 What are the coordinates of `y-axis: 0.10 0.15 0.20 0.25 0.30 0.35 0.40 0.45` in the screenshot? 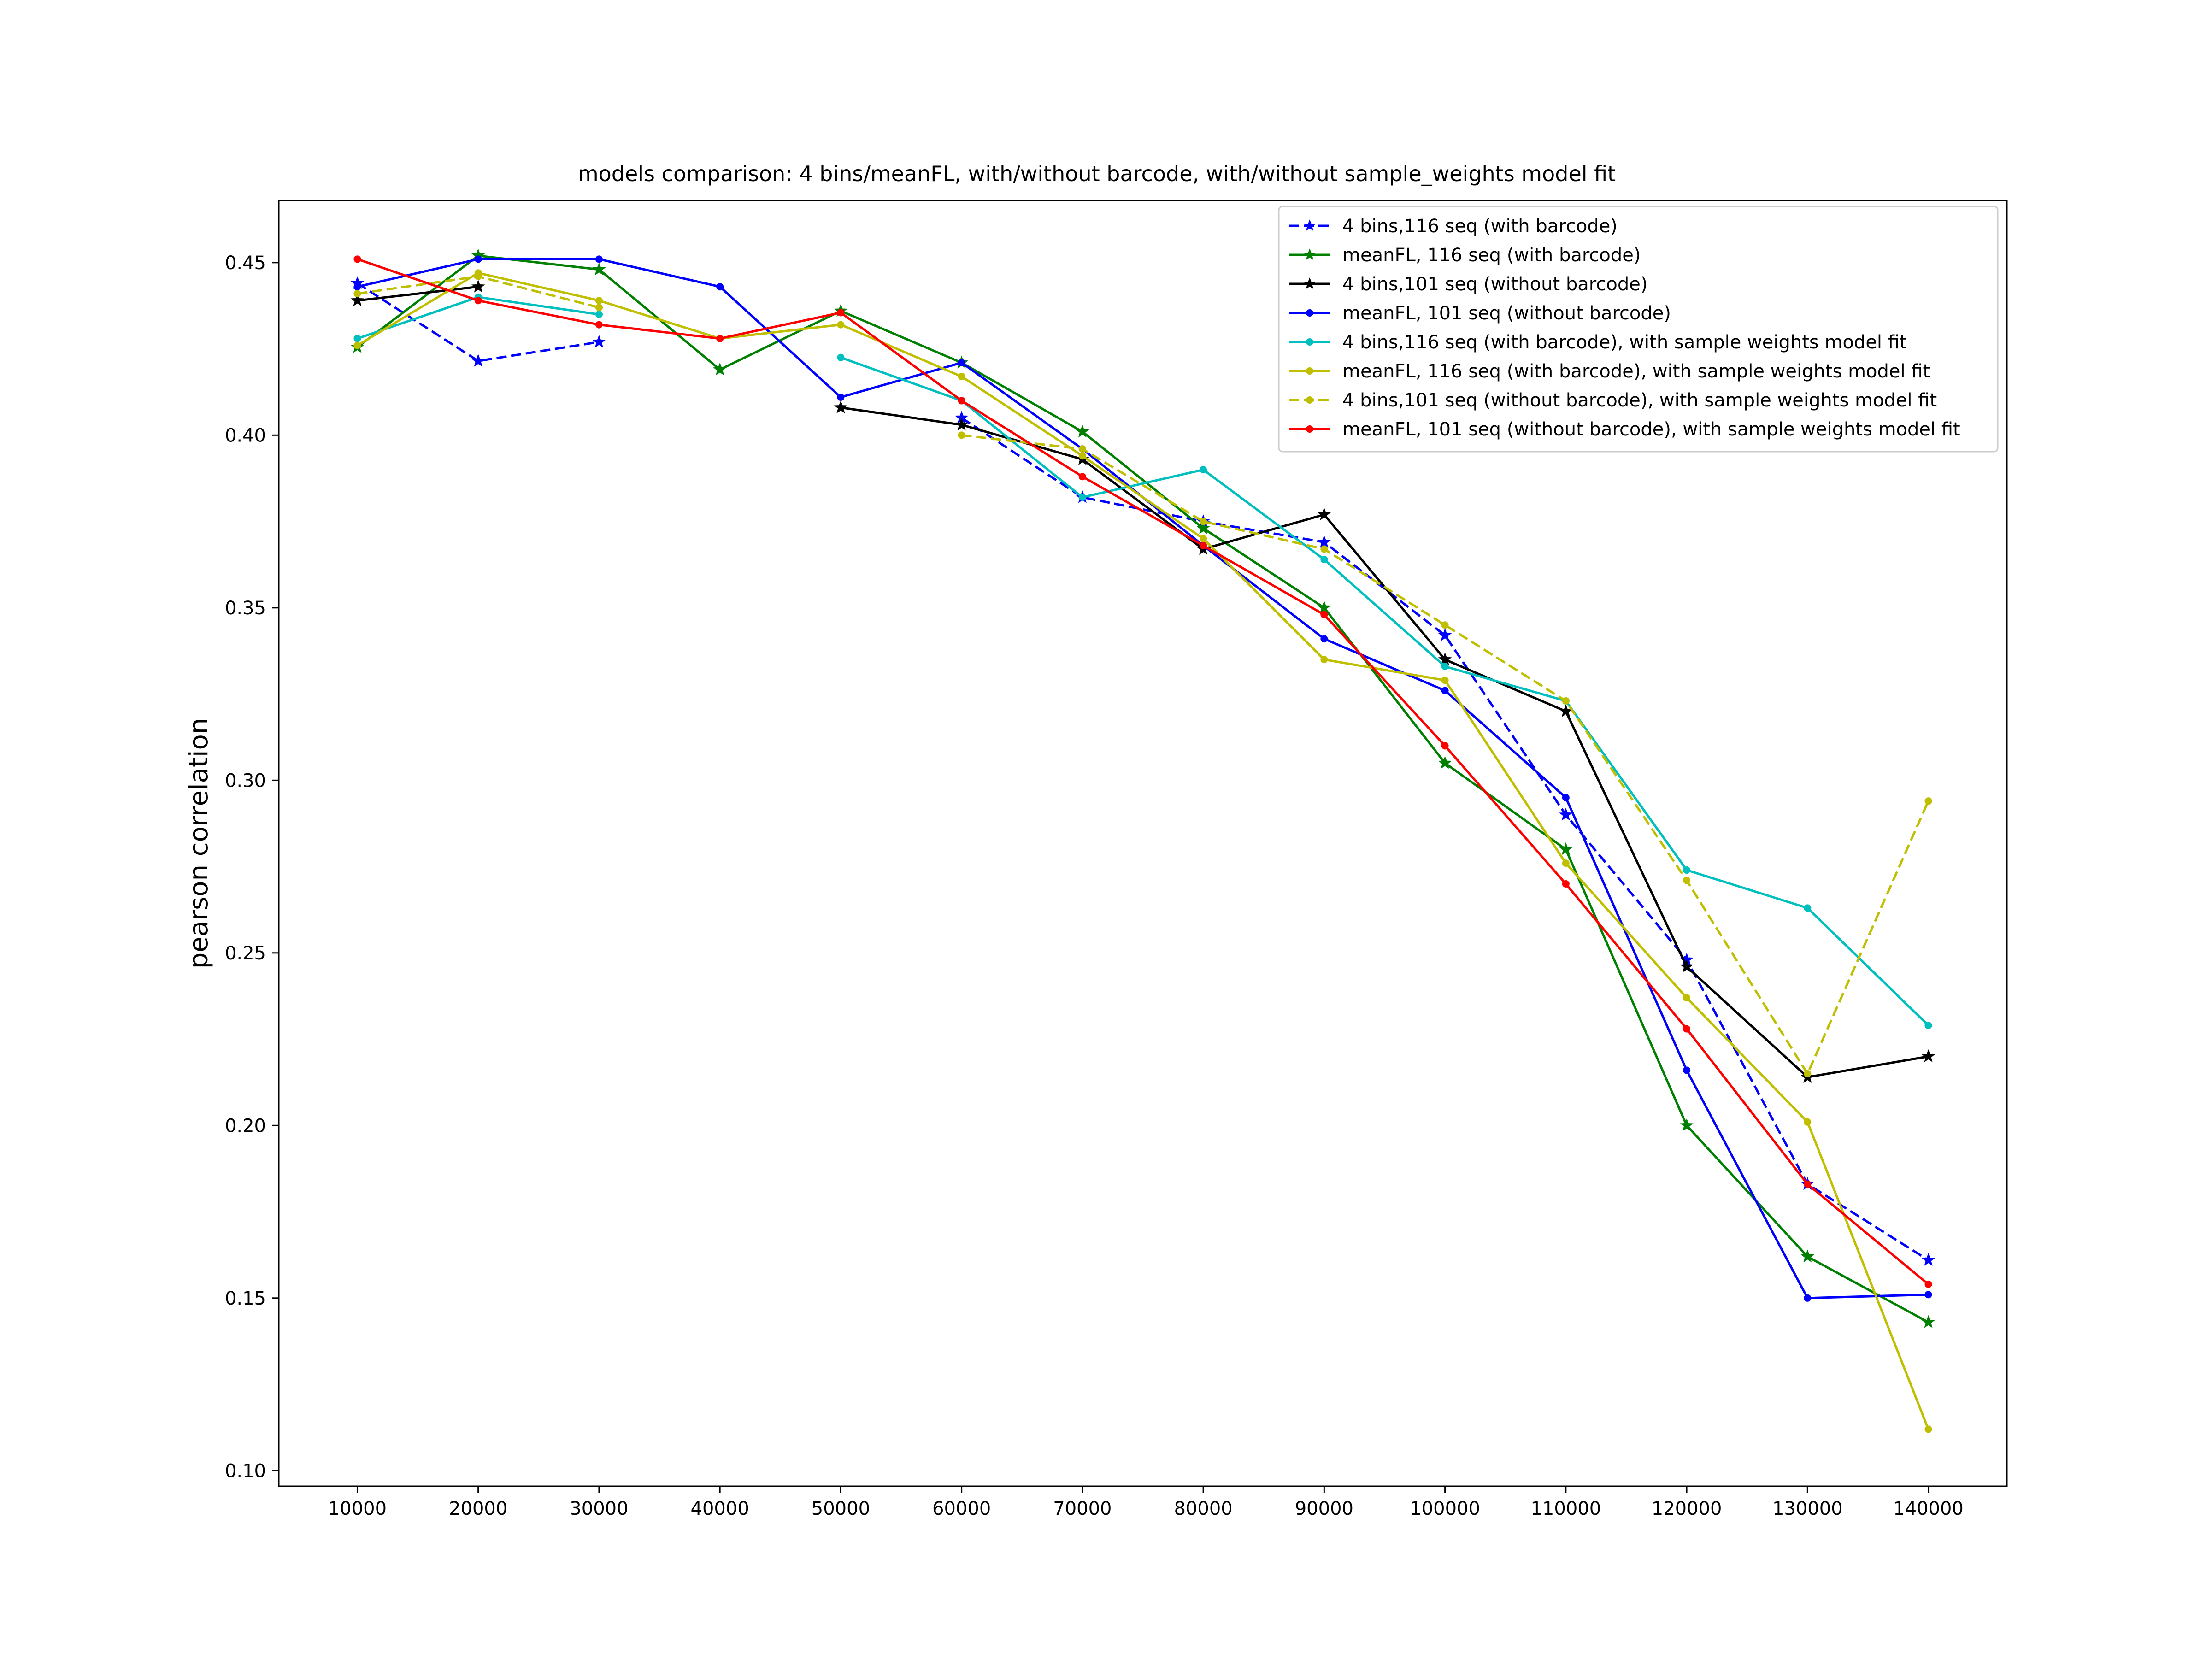 It's located at (252, 867).